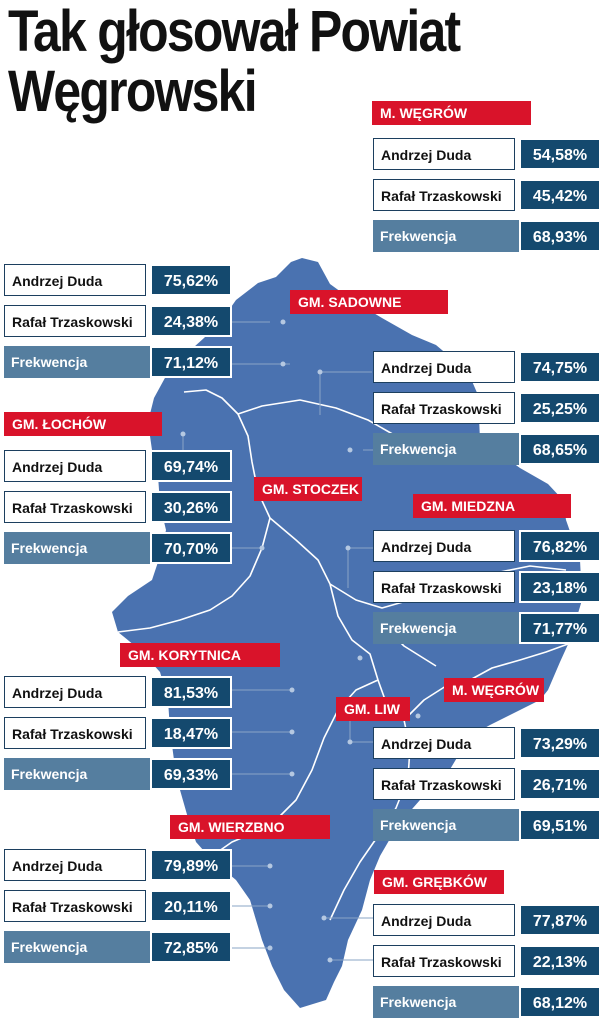 The width and height of the screenshot is (611, 1027). What do you see at coordinates (560, 1002) in the screenshot?
I see `turnout-value: 68,12%` at bounding box center [560, 1002].